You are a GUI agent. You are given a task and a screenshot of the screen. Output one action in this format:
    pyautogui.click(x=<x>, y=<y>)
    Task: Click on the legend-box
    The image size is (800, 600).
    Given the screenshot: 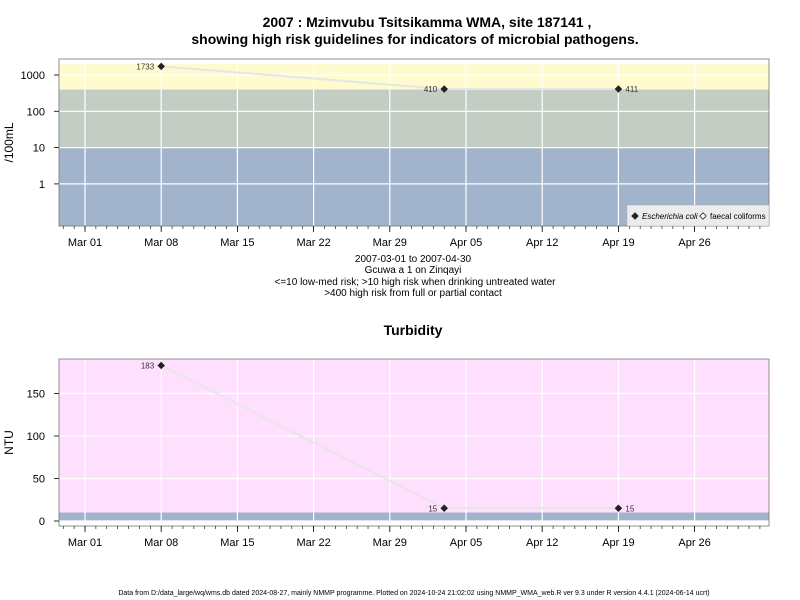 What is the action you would take?
    pyautogui.click(x=698, y=215)
    